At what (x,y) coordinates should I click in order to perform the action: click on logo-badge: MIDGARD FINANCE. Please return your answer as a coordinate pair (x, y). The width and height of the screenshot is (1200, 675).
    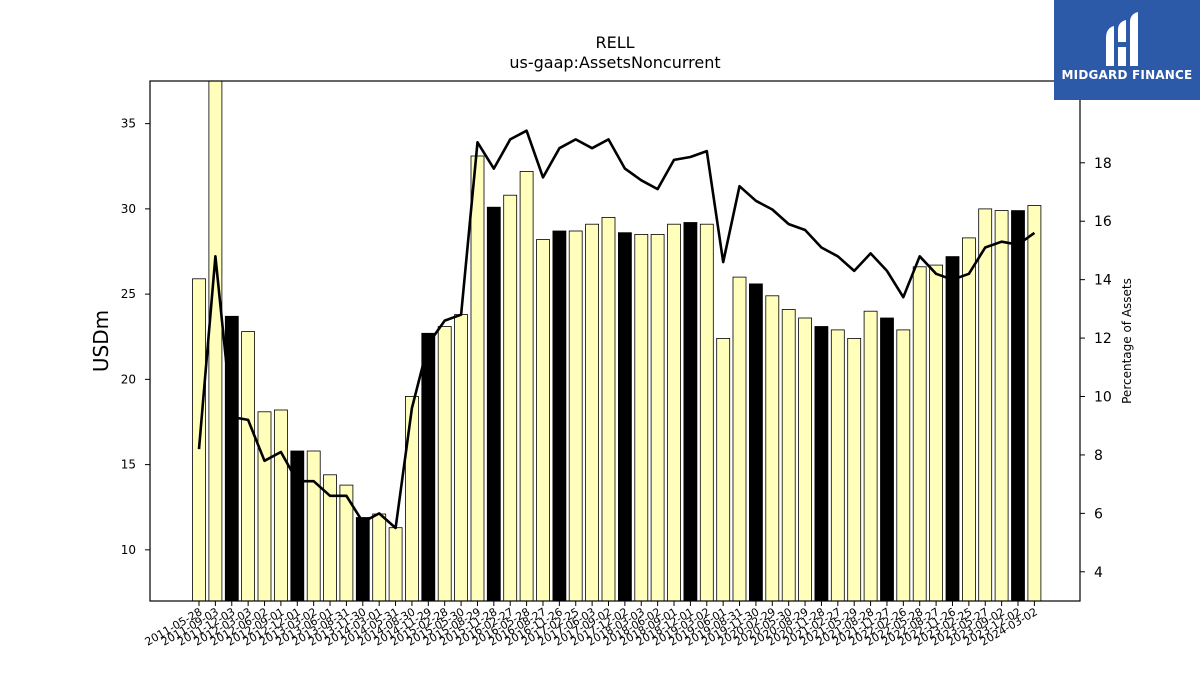
    Looking at the image, I should click on (1127, 50).